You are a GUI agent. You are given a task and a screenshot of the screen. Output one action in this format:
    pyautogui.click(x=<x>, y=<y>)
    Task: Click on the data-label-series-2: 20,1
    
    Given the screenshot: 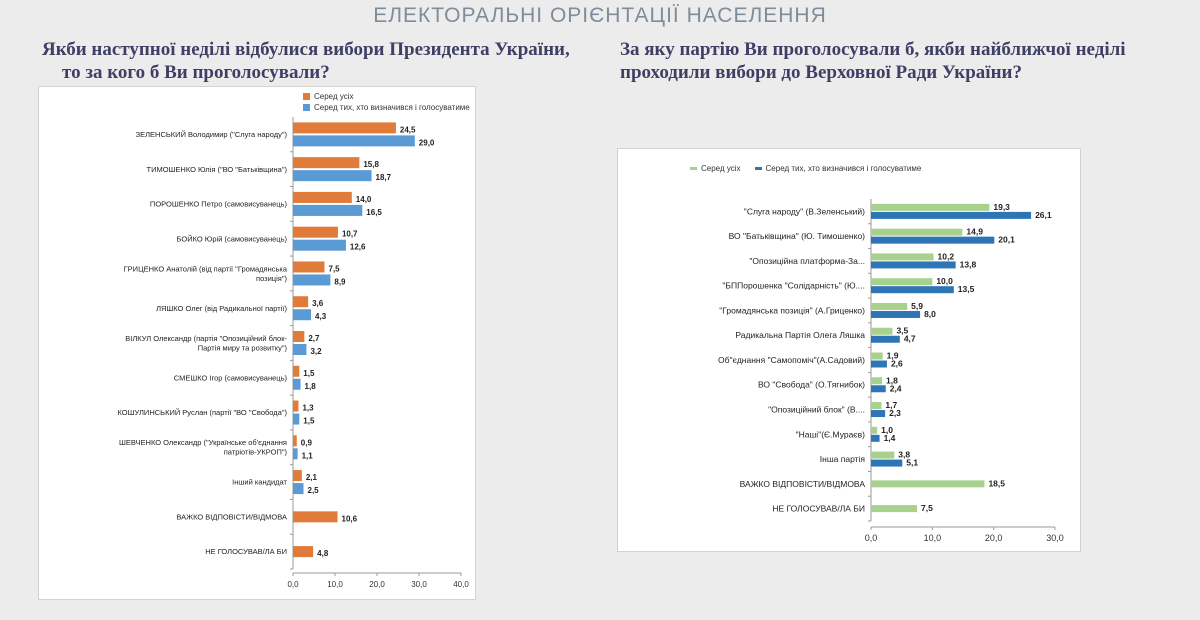 What is the action you would take?
    pyautogui.click(x=1006, y=240)
    